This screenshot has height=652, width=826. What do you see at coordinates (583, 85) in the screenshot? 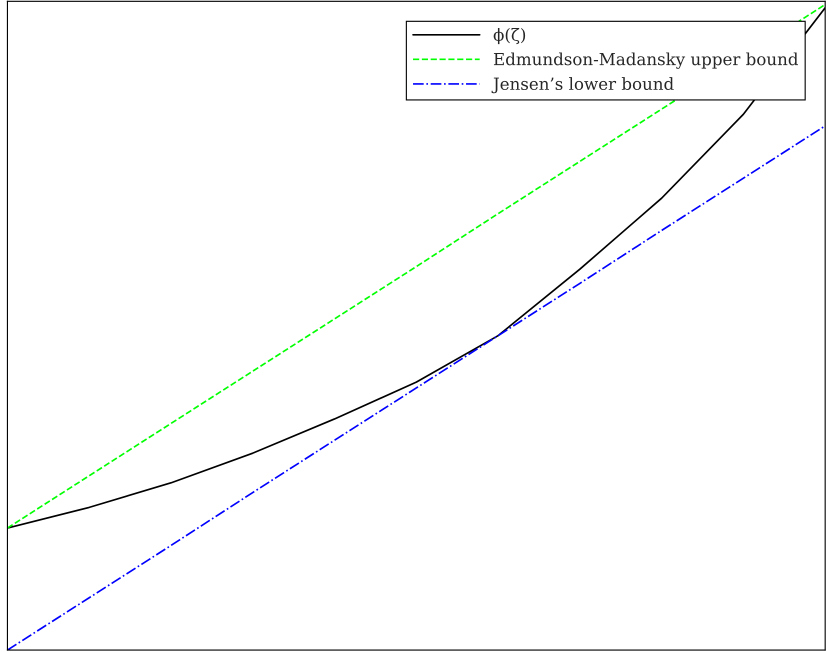
I see `legend-label: Jensen’s lower bound` at bounding box center [583, 85].